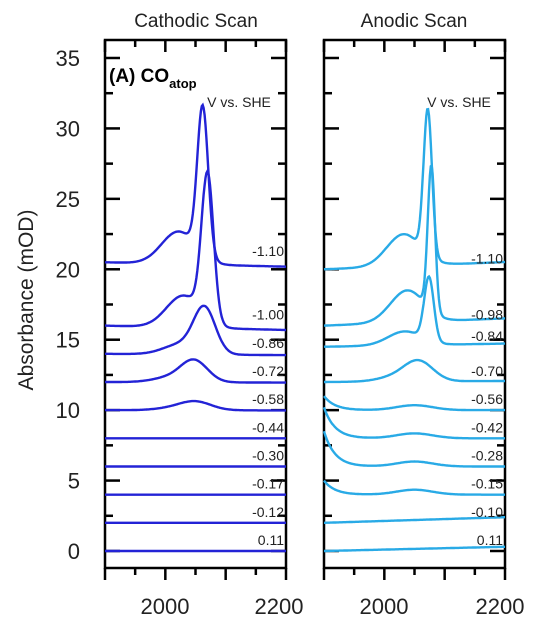 The height and width of the screenshot is (626, 540). I want to click on anodic-spectrum--0.56, so click(414, 403).